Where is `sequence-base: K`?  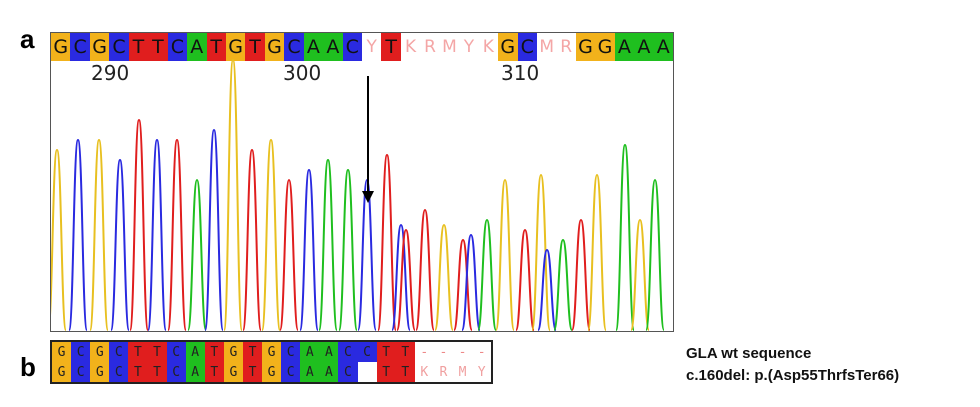 sequence-base: K is located at coordinates (424, 372).